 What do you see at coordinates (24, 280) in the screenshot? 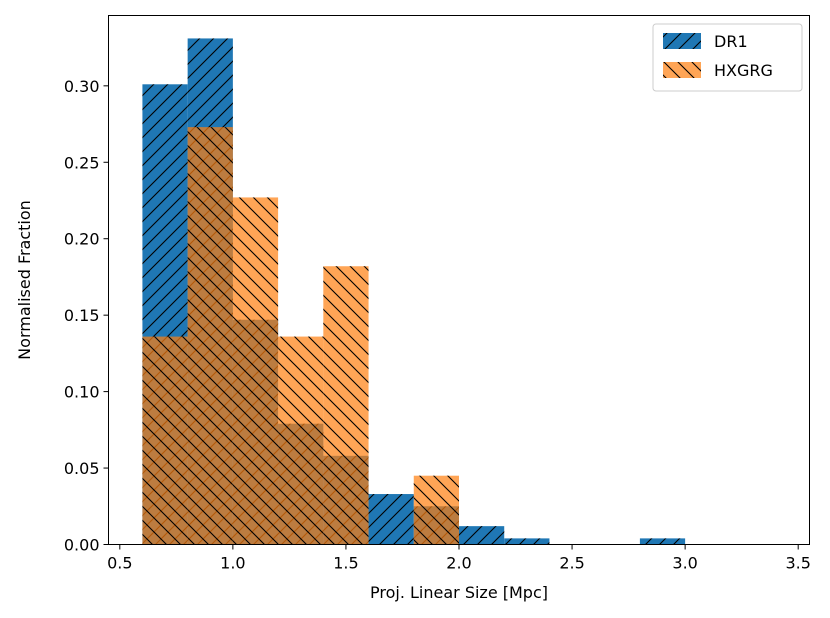
I see `y-axis-label: Normalised Fraction` at bounding box center [24, 280].